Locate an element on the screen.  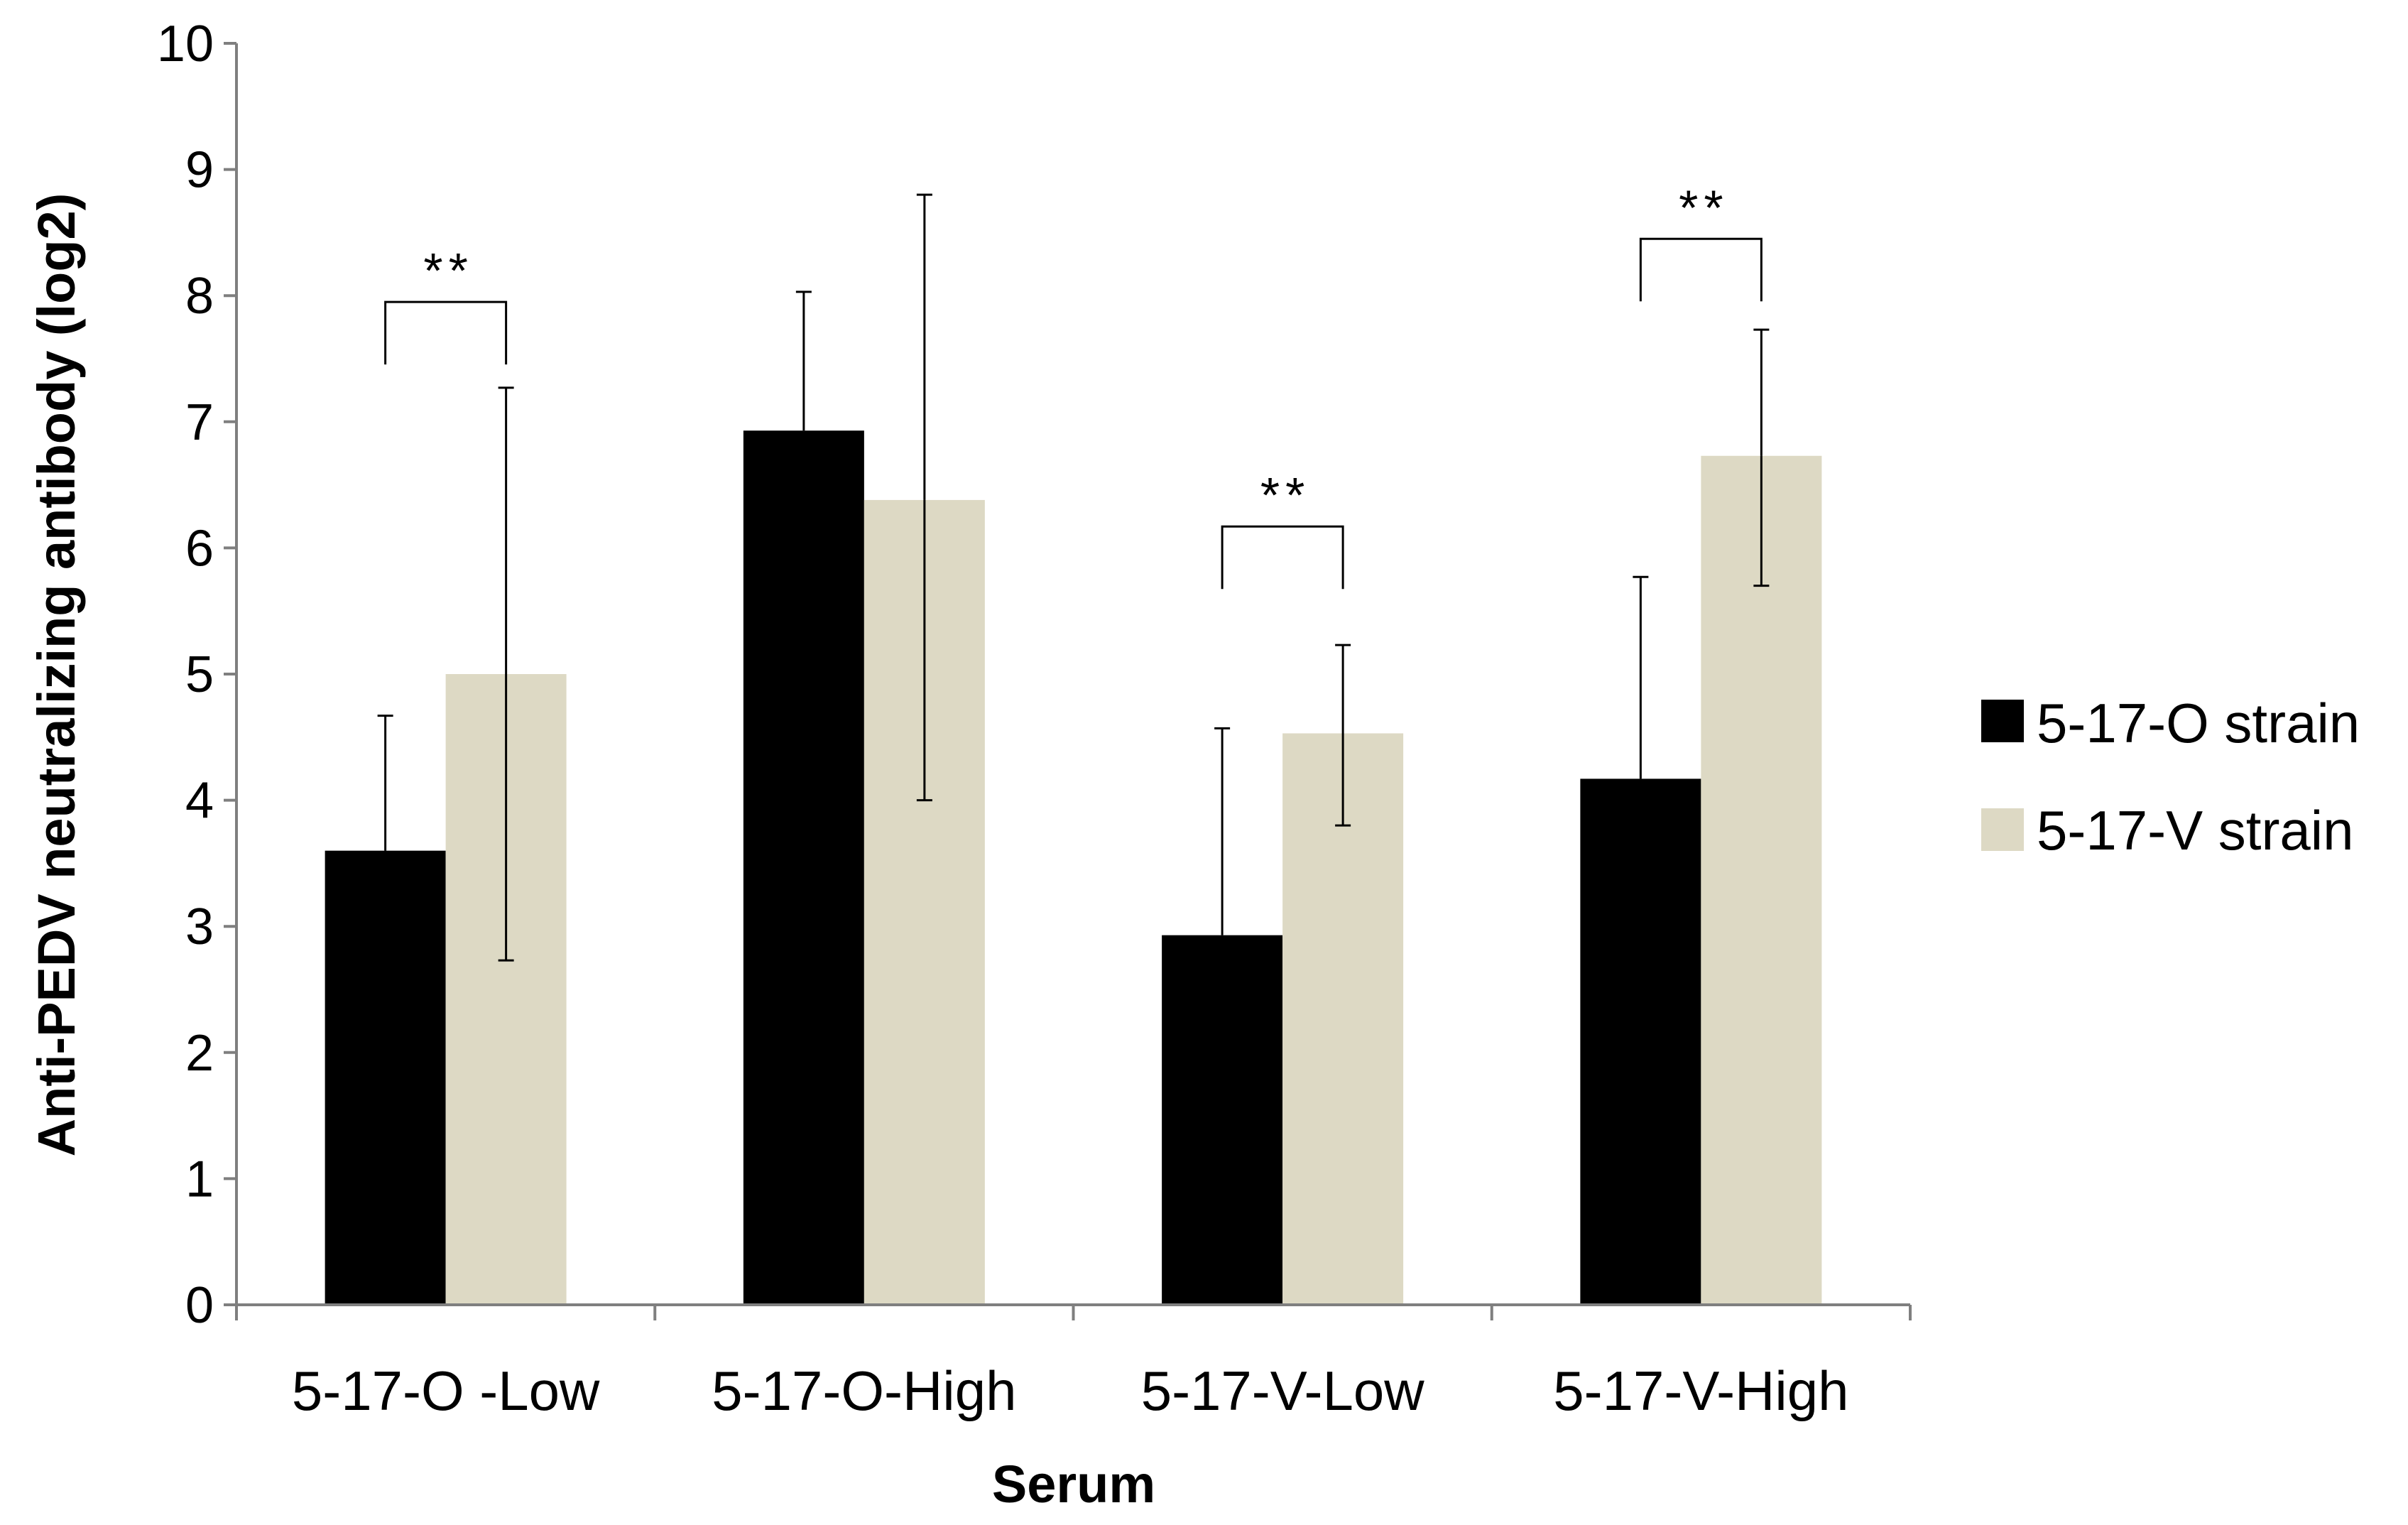
y-ticks: 0 1 2 3 4 5 6 7 8 9 10 is located at coordinates (196, 675).